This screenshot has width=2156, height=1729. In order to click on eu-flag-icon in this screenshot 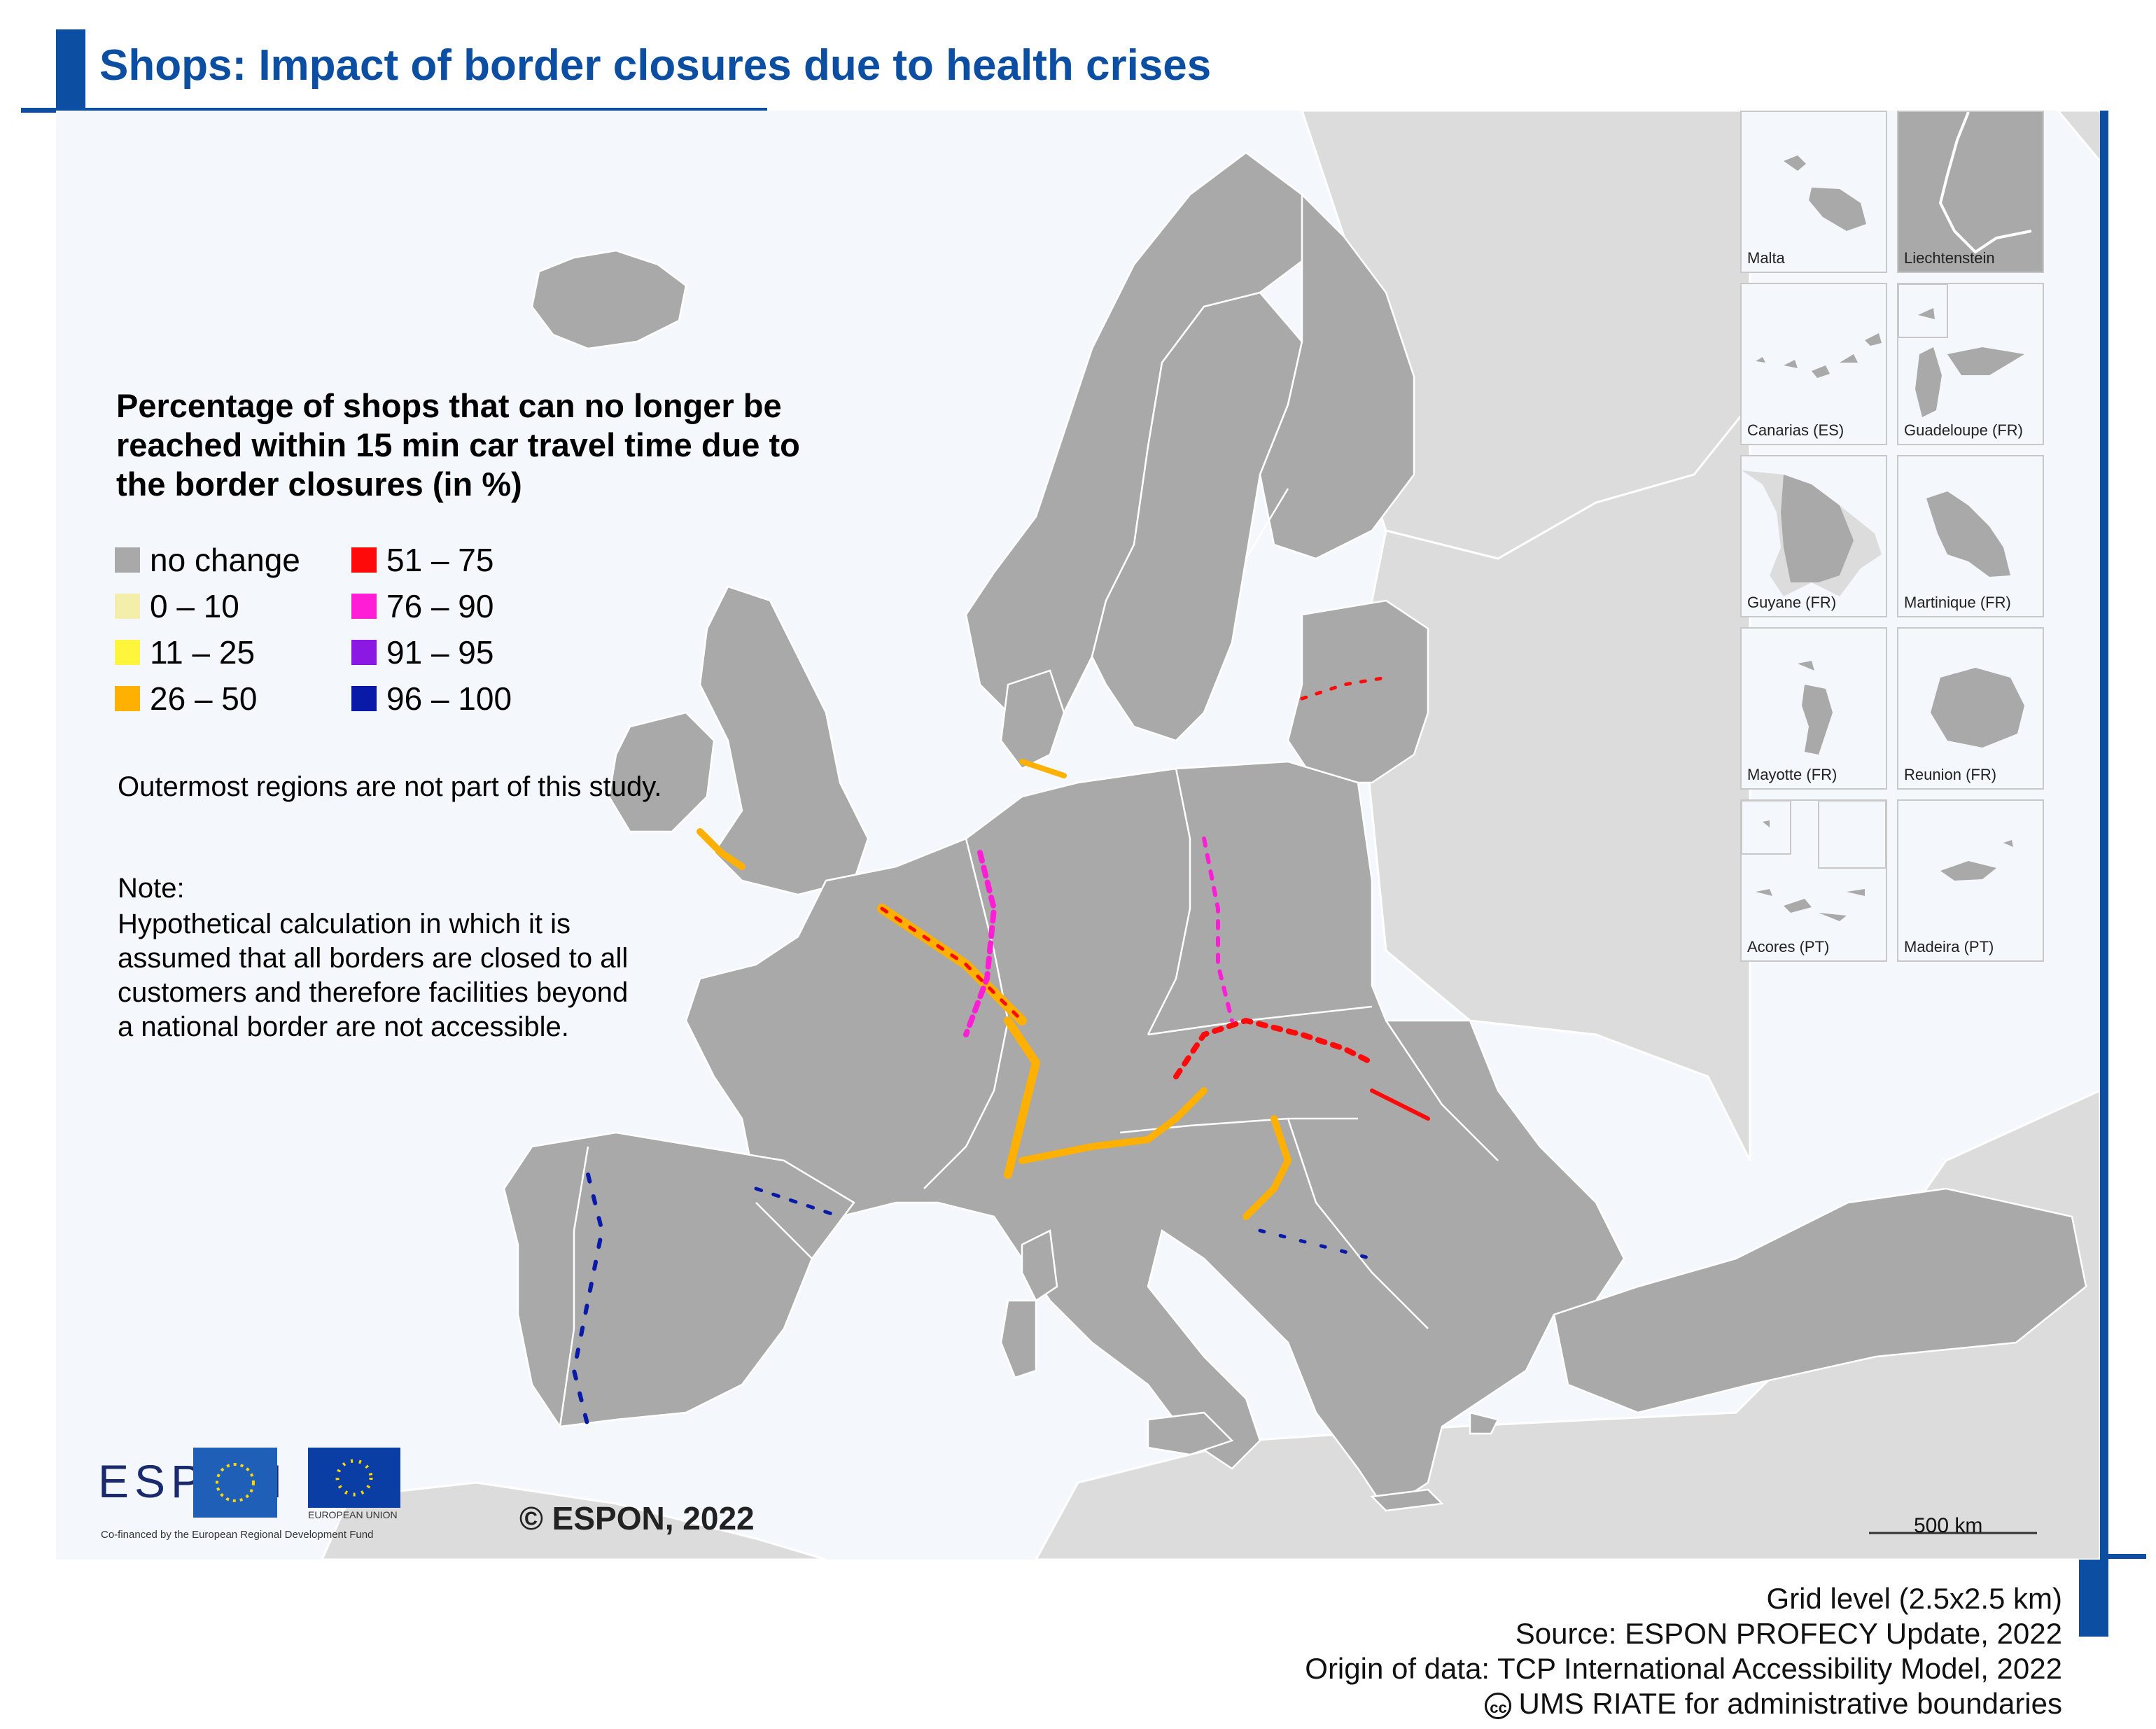, I will do `click(354, 1478)`.